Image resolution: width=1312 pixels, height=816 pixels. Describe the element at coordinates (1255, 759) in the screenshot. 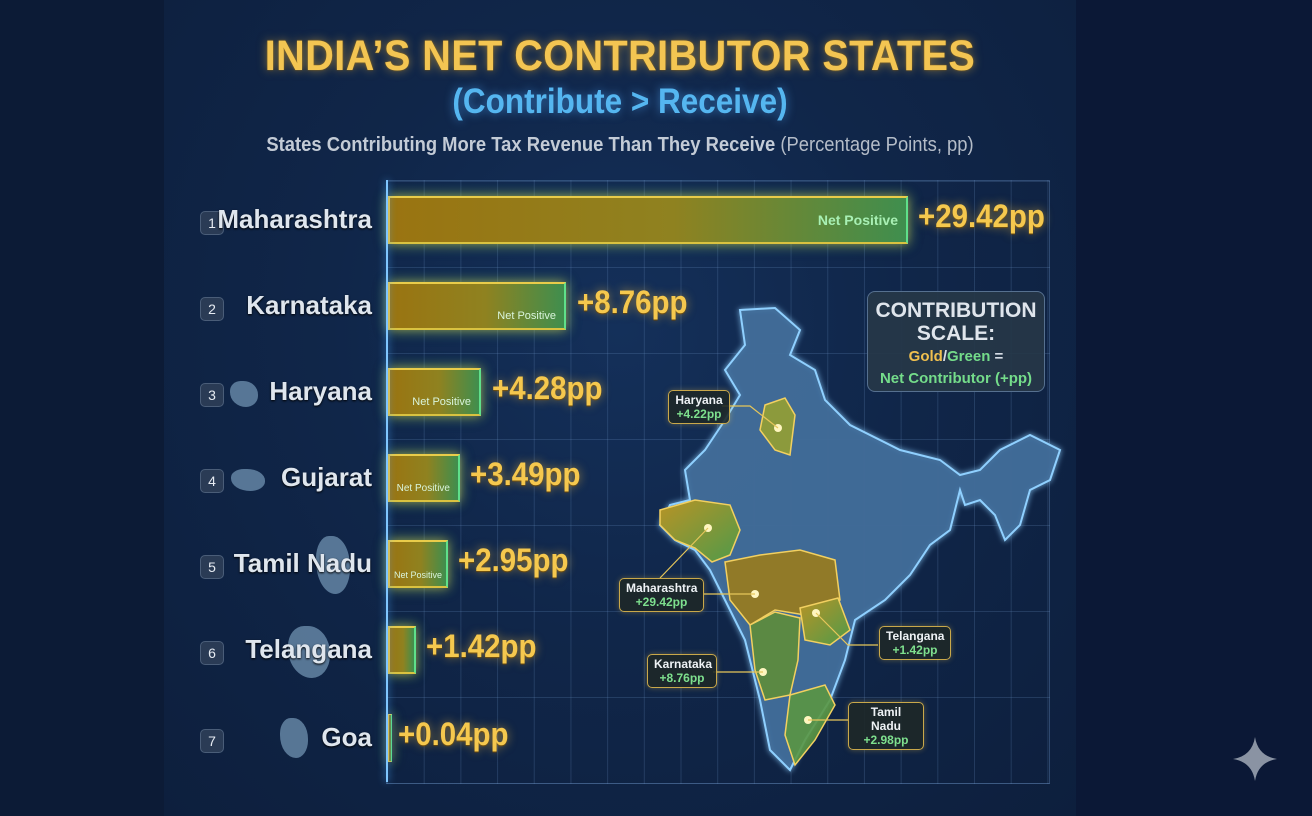

I see `sparkle-icon` at that location.